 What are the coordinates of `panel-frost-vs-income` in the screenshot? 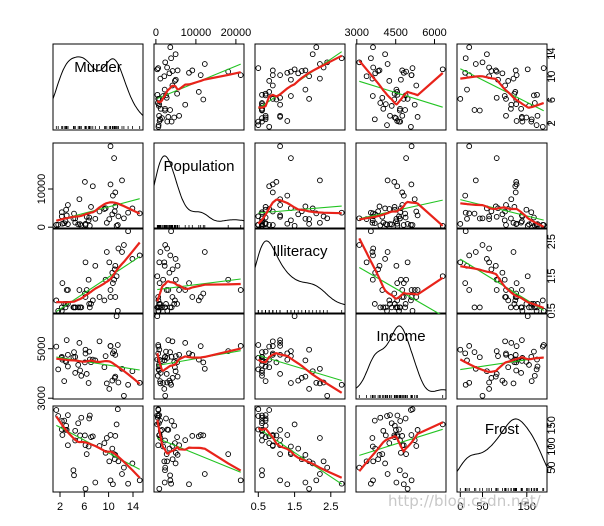 It's located at (401, 449).